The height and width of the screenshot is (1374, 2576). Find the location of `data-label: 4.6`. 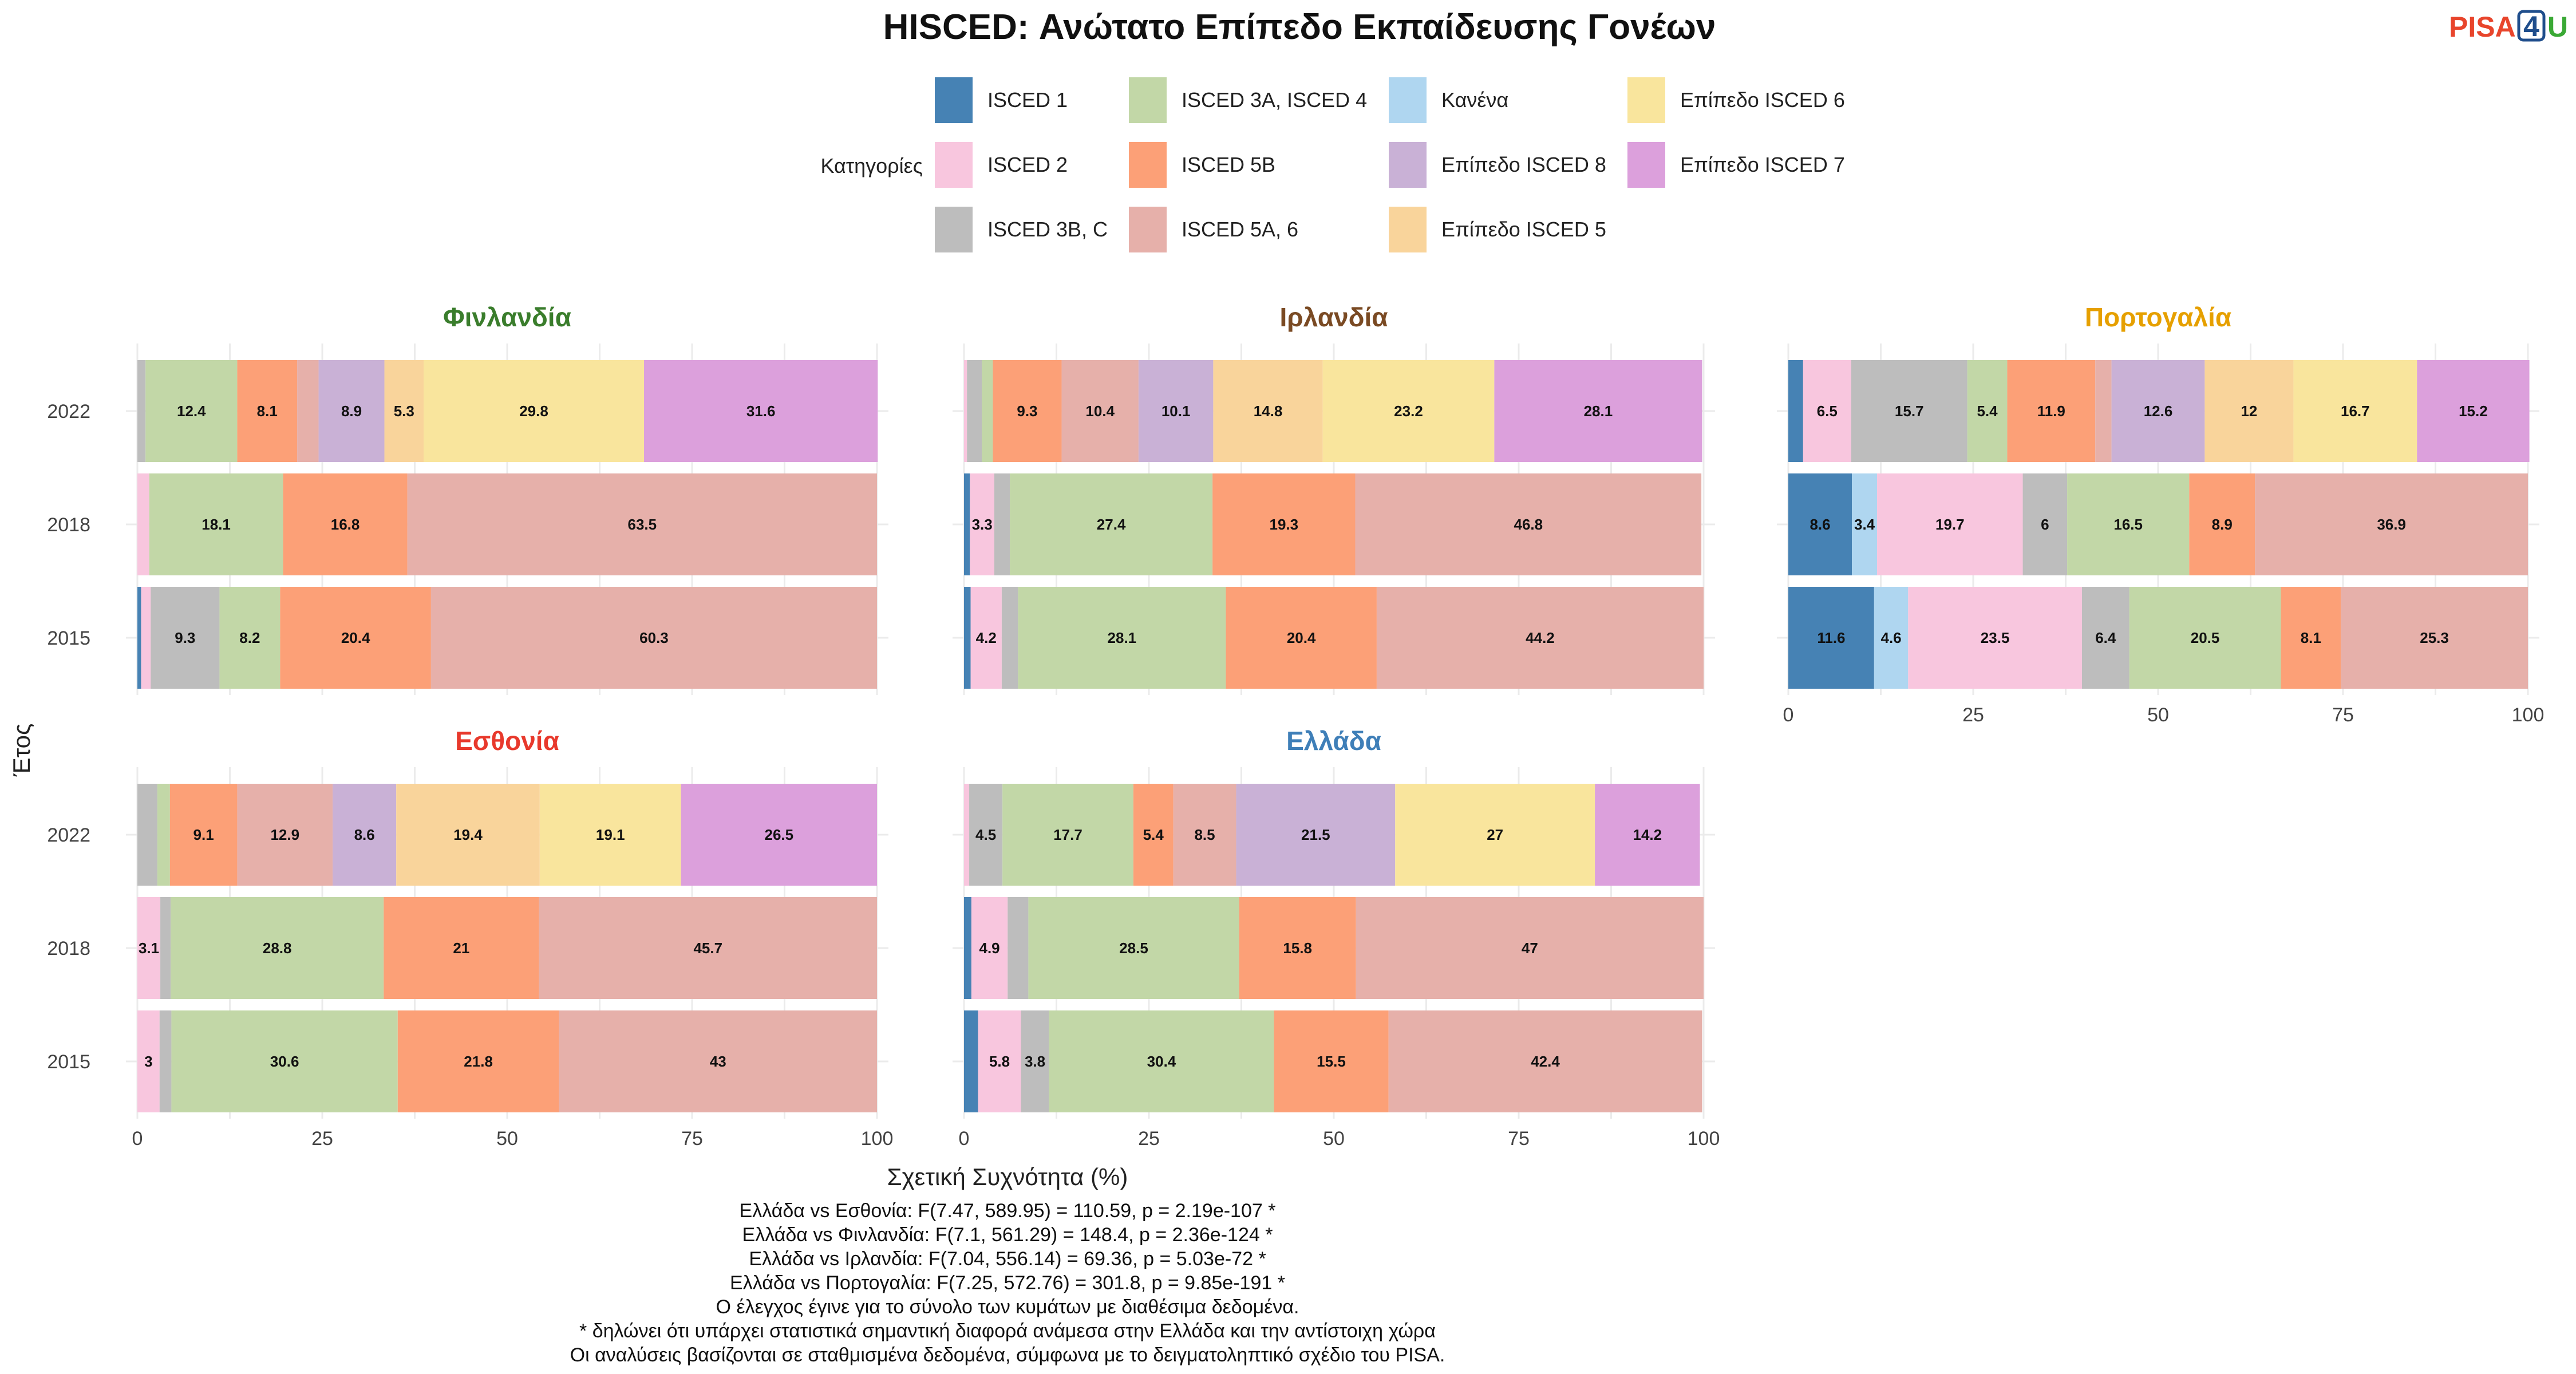

data-label: 4.6 is located at coordinates (1891, 638).